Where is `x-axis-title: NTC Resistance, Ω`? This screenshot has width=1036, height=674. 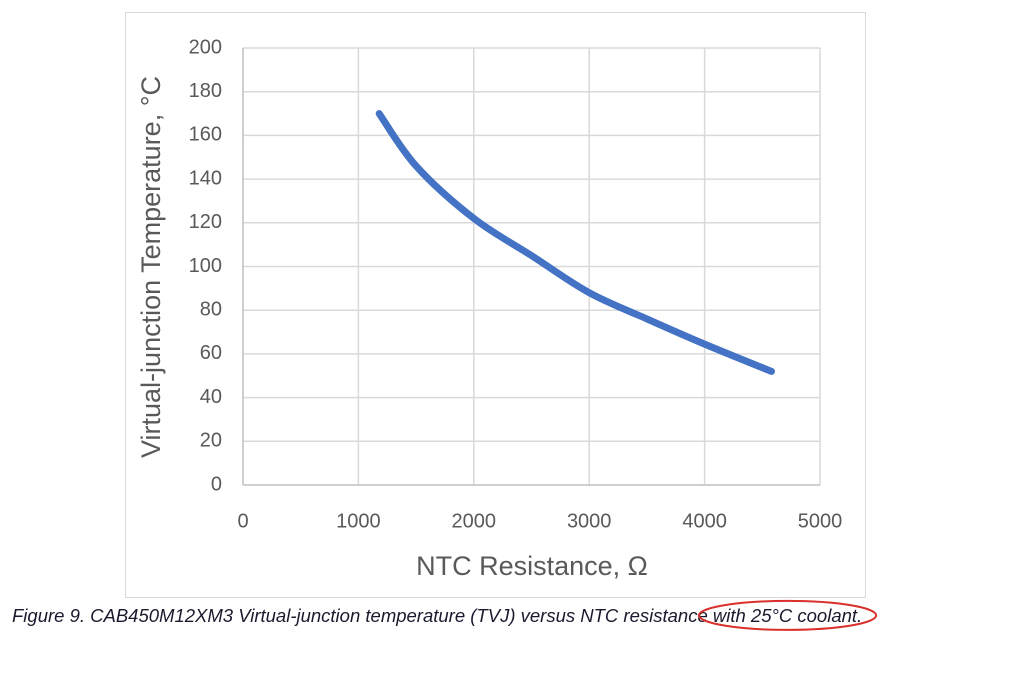
x-axis-title: NTC Resistance, Ω is located at coordinates (532, 566).